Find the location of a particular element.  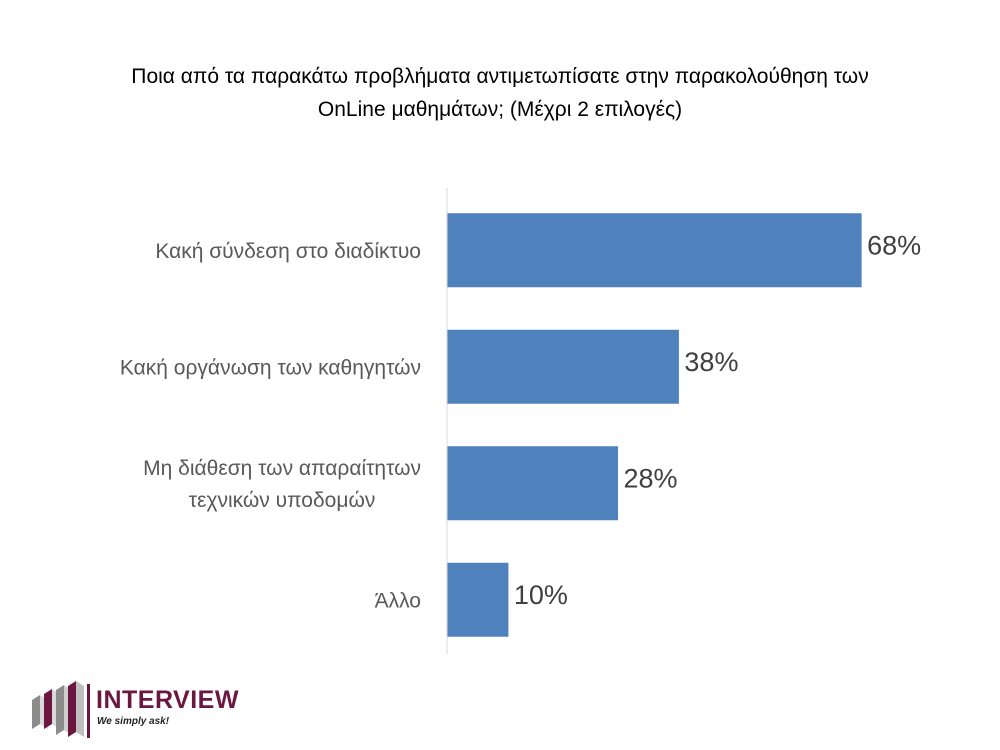

category-label-line: Κακή οργάνωση των καθηγητών is located at coordinates (270, 367).